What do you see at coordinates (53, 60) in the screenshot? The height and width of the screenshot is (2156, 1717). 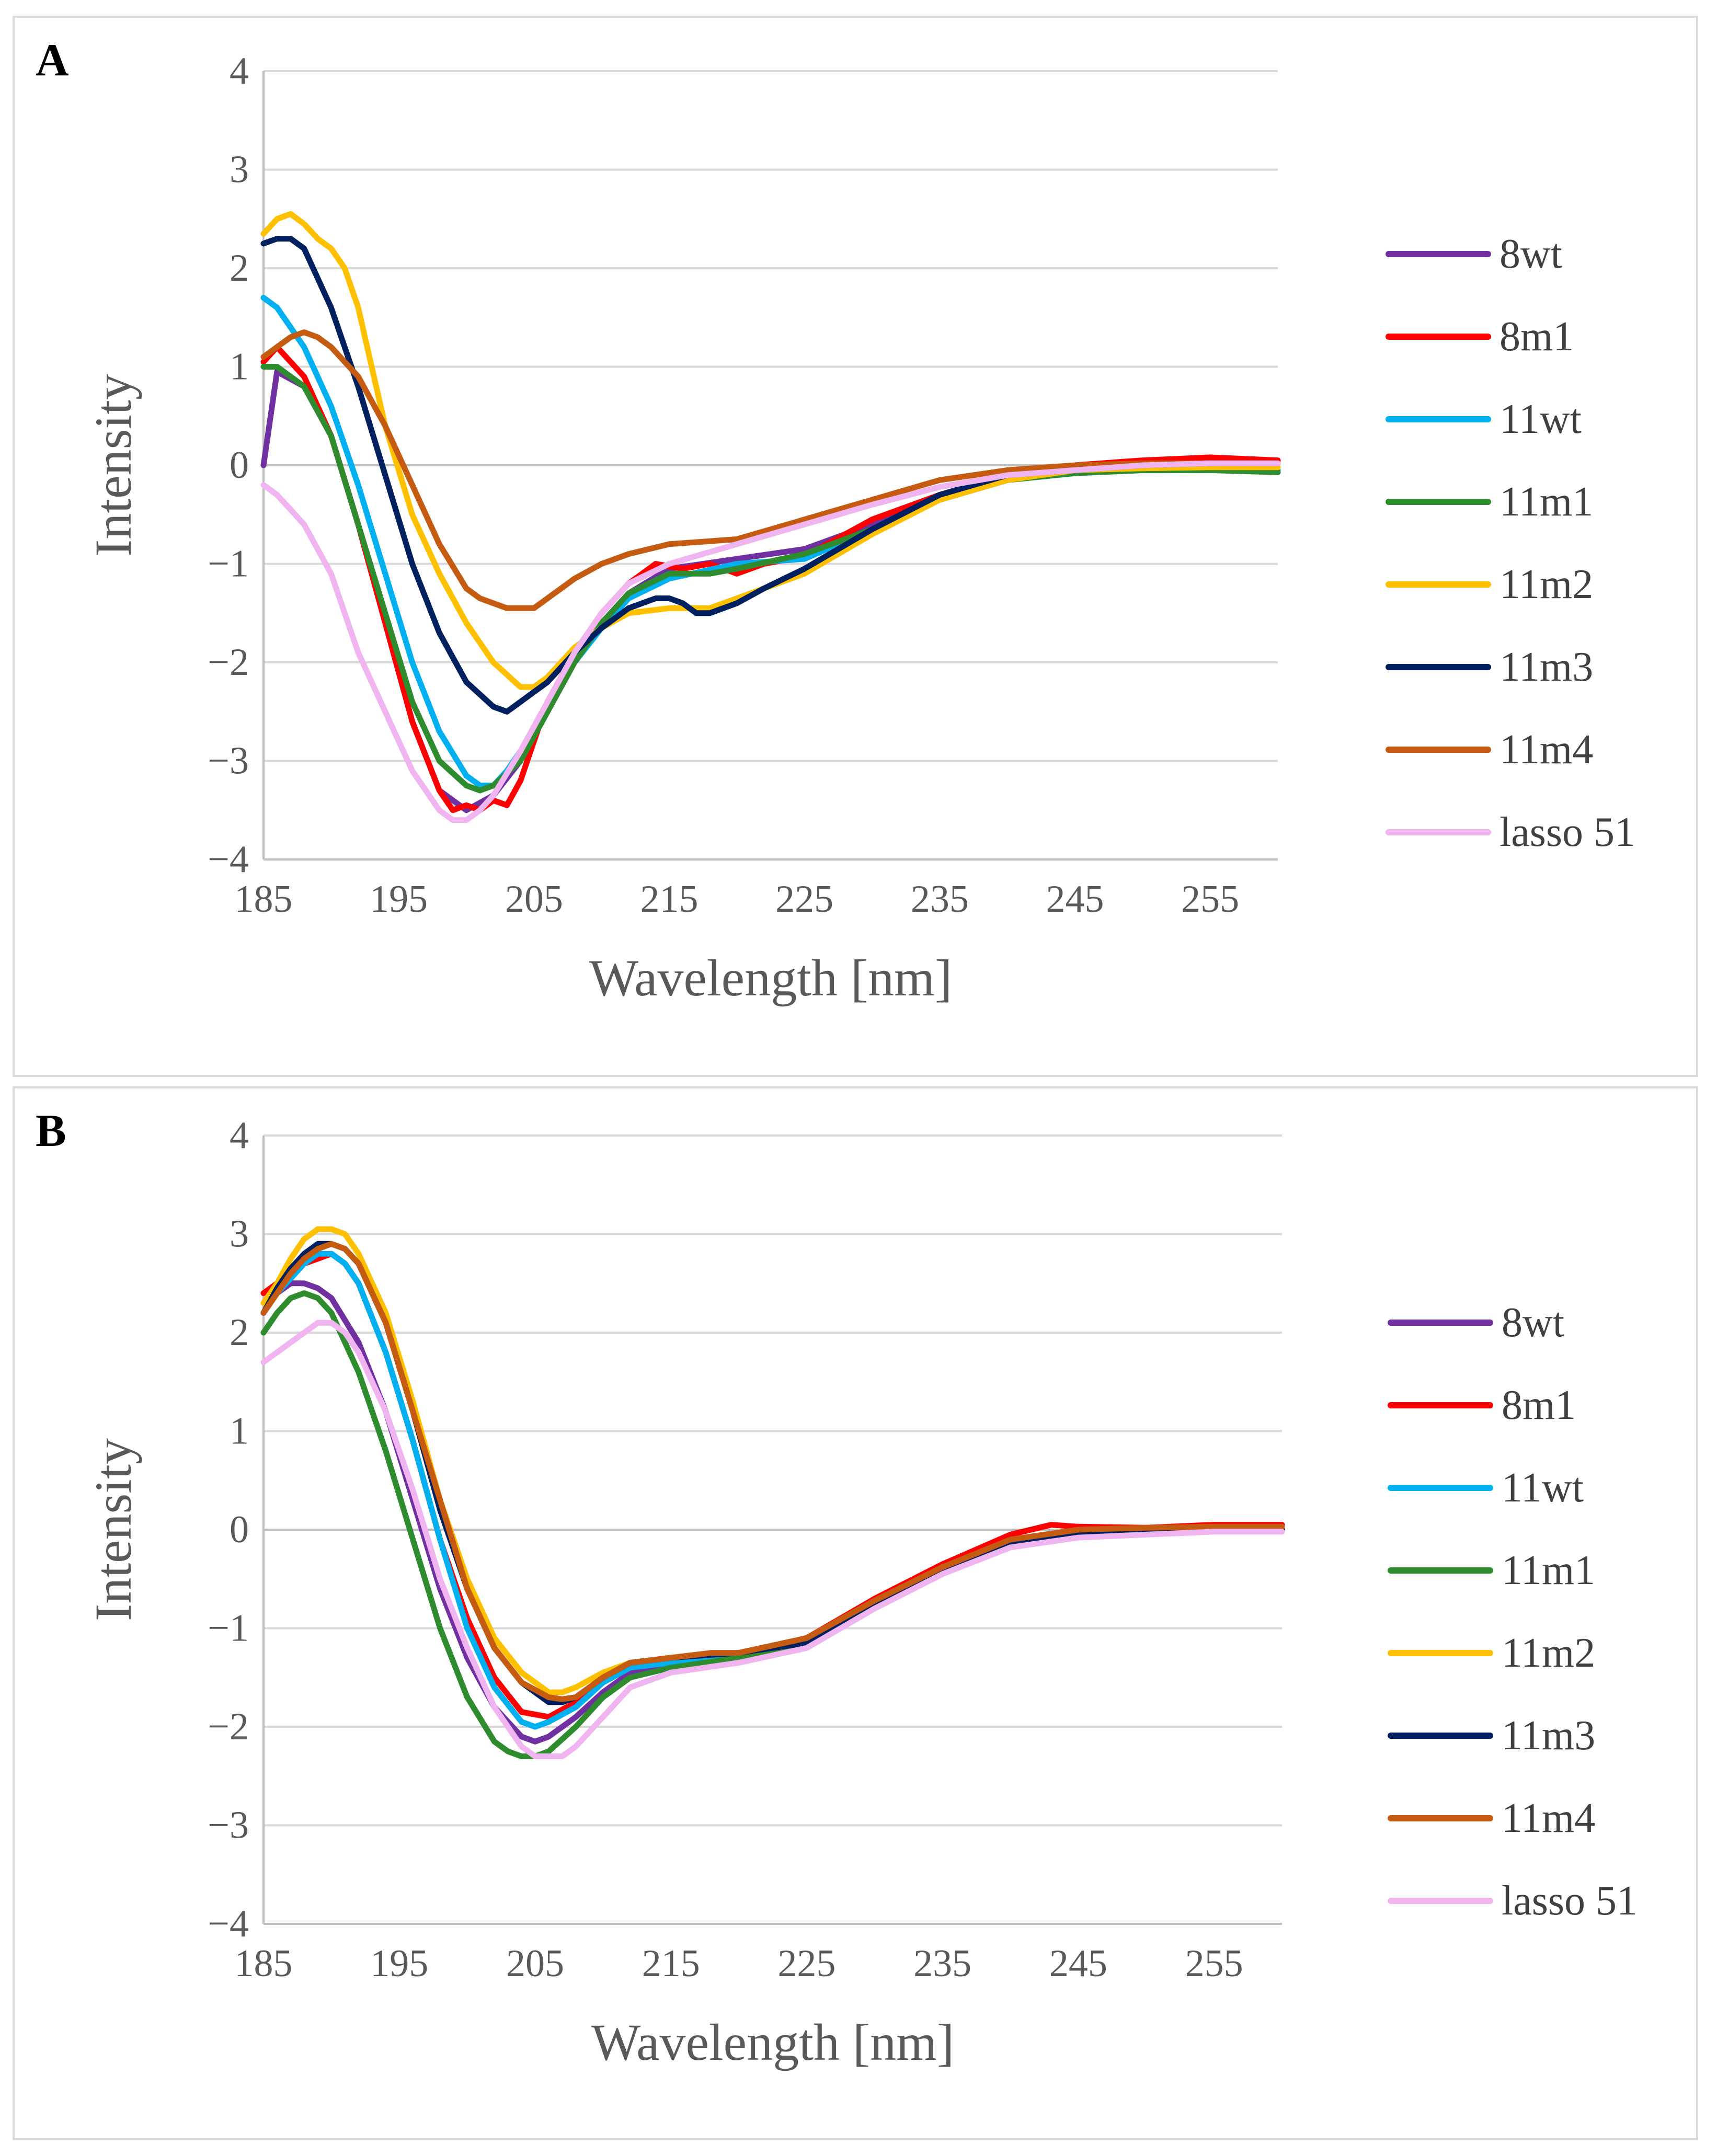 I see `panel-label: A` at bounding box center [53, 60].